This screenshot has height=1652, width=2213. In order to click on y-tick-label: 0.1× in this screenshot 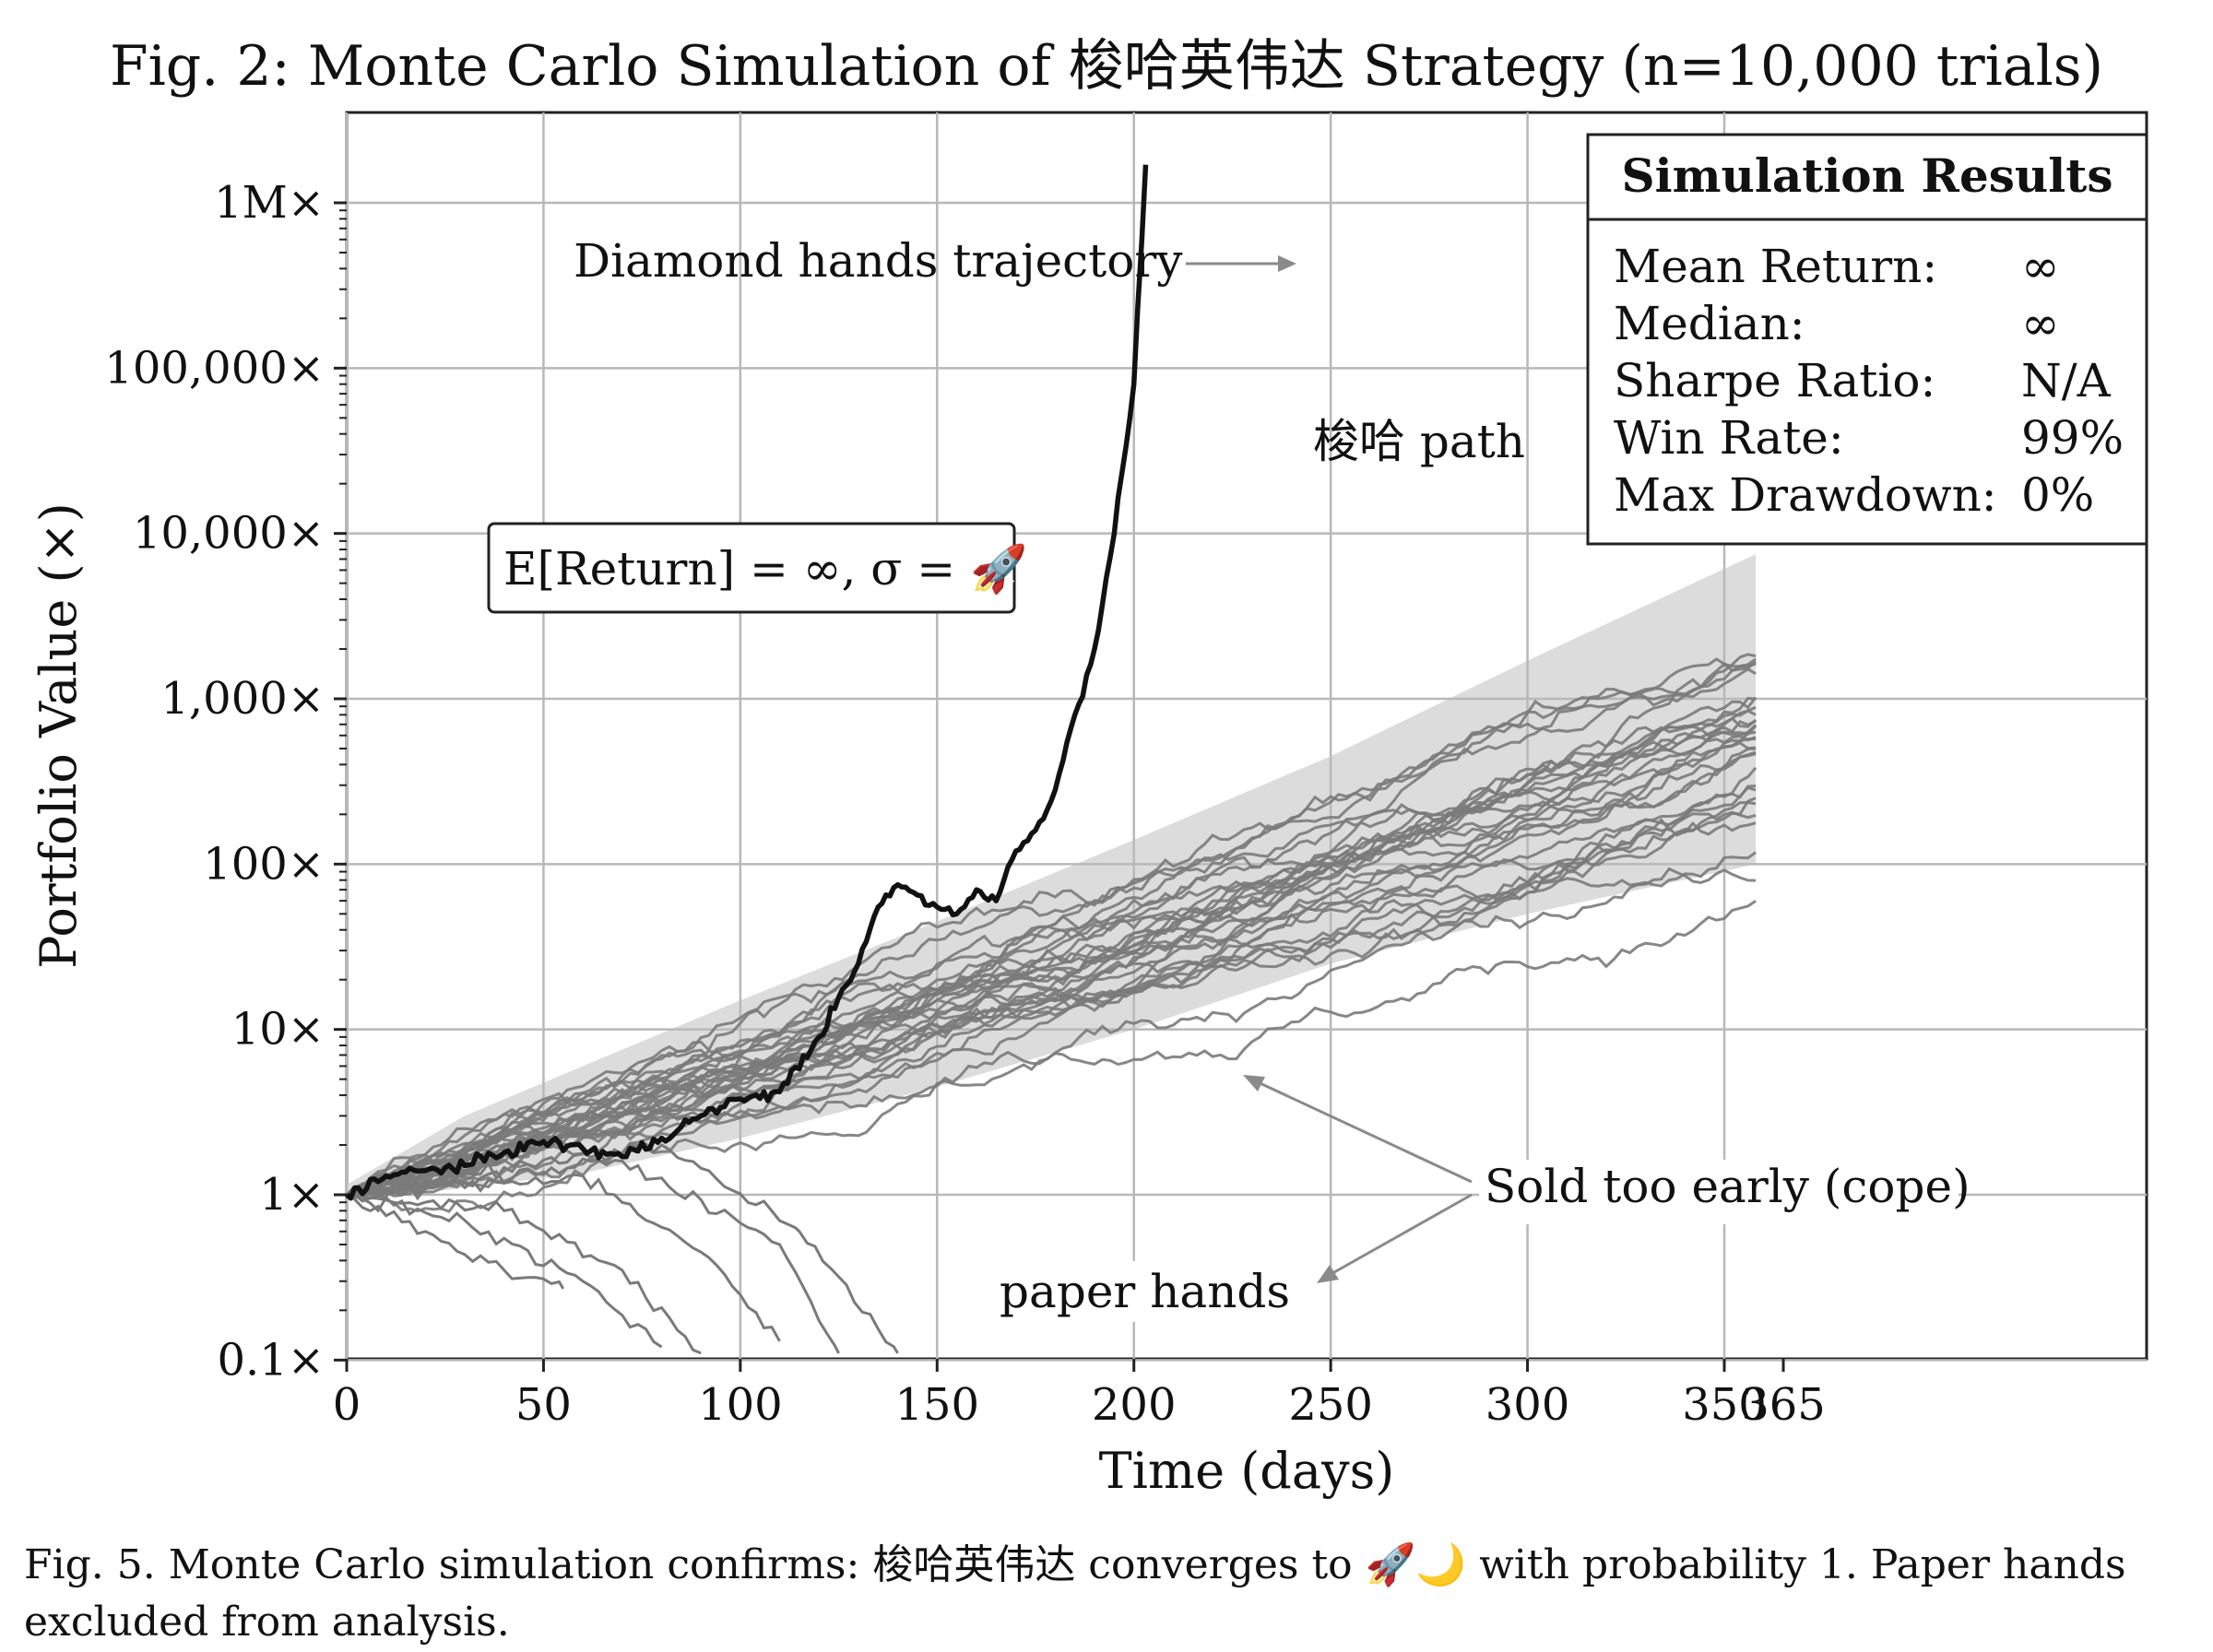, I will do `click(271, 1360)`.